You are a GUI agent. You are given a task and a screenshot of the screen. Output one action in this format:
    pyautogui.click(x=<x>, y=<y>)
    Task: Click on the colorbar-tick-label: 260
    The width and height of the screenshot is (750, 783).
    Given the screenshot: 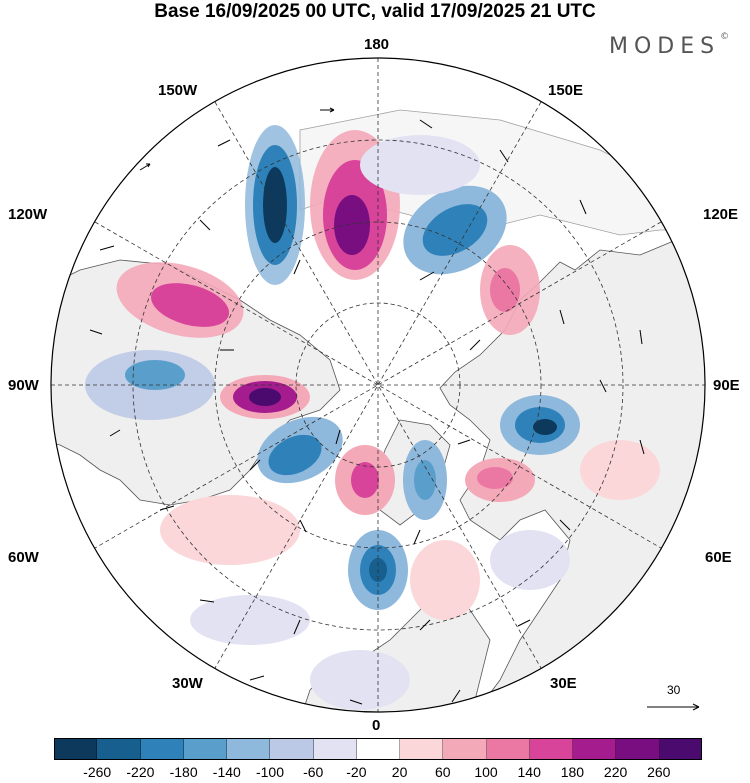 What is the action you would take?
    pyautogui.click(x=659, y=772)
    